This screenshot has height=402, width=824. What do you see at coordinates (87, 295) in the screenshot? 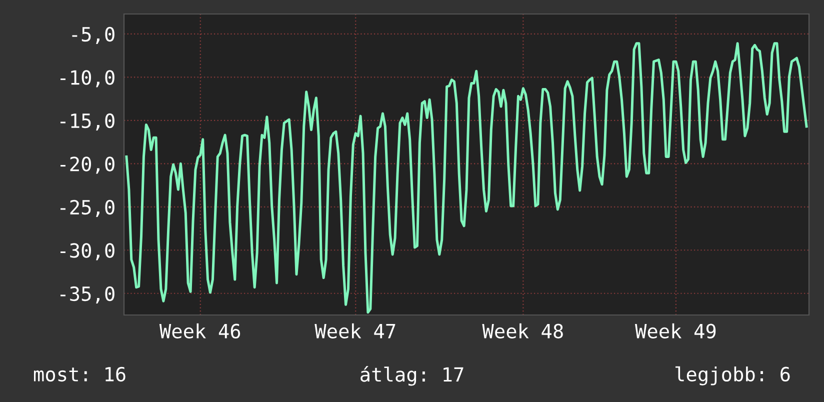
I see `y-tick-label: -35,0` at bounding box center [87, 295].